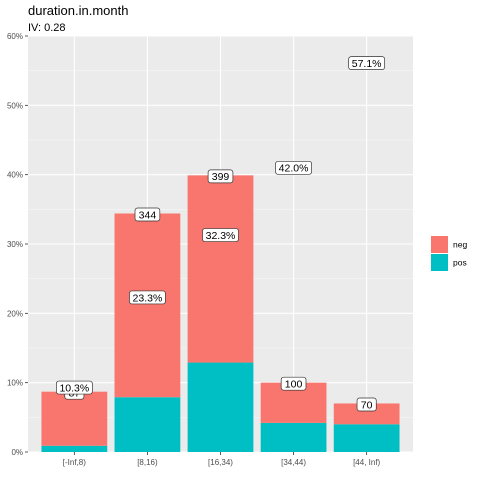 Image resolution: width=480 pixels, height=480 pixels. I want to click on svg-text: 399, so click(221, 177).